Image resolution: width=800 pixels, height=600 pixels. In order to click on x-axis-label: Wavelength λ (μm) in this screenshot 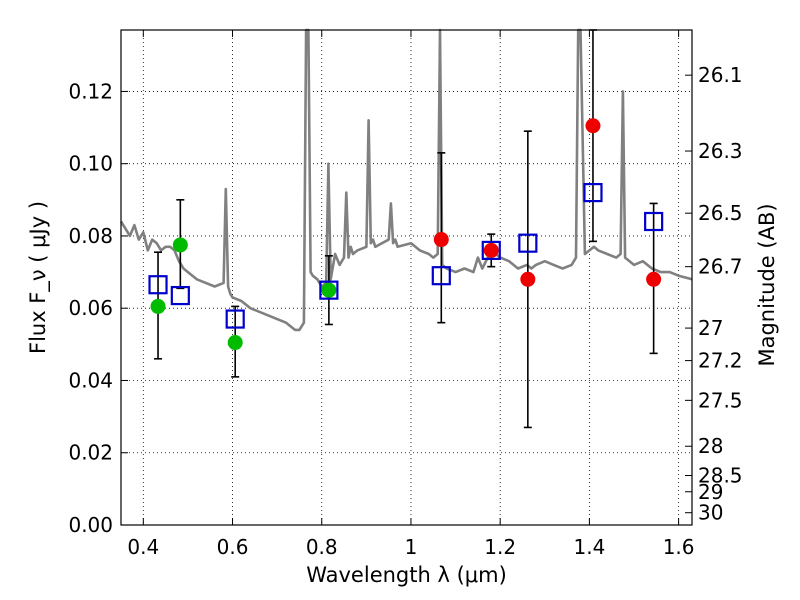, I will do `click(406, 575)`.